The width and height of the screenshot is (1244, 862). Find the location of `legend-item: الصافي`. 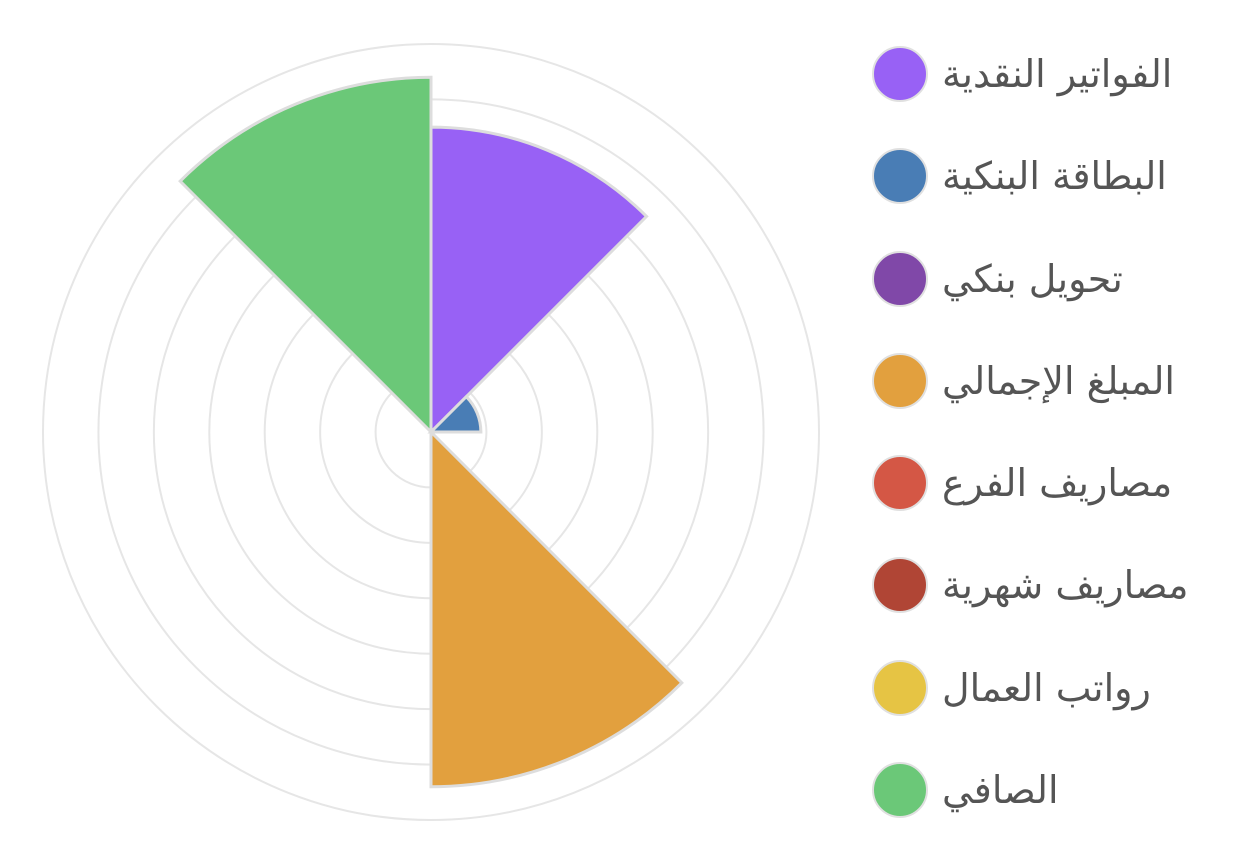

legend-item: الصافي is located at coordinates (1052, 790).